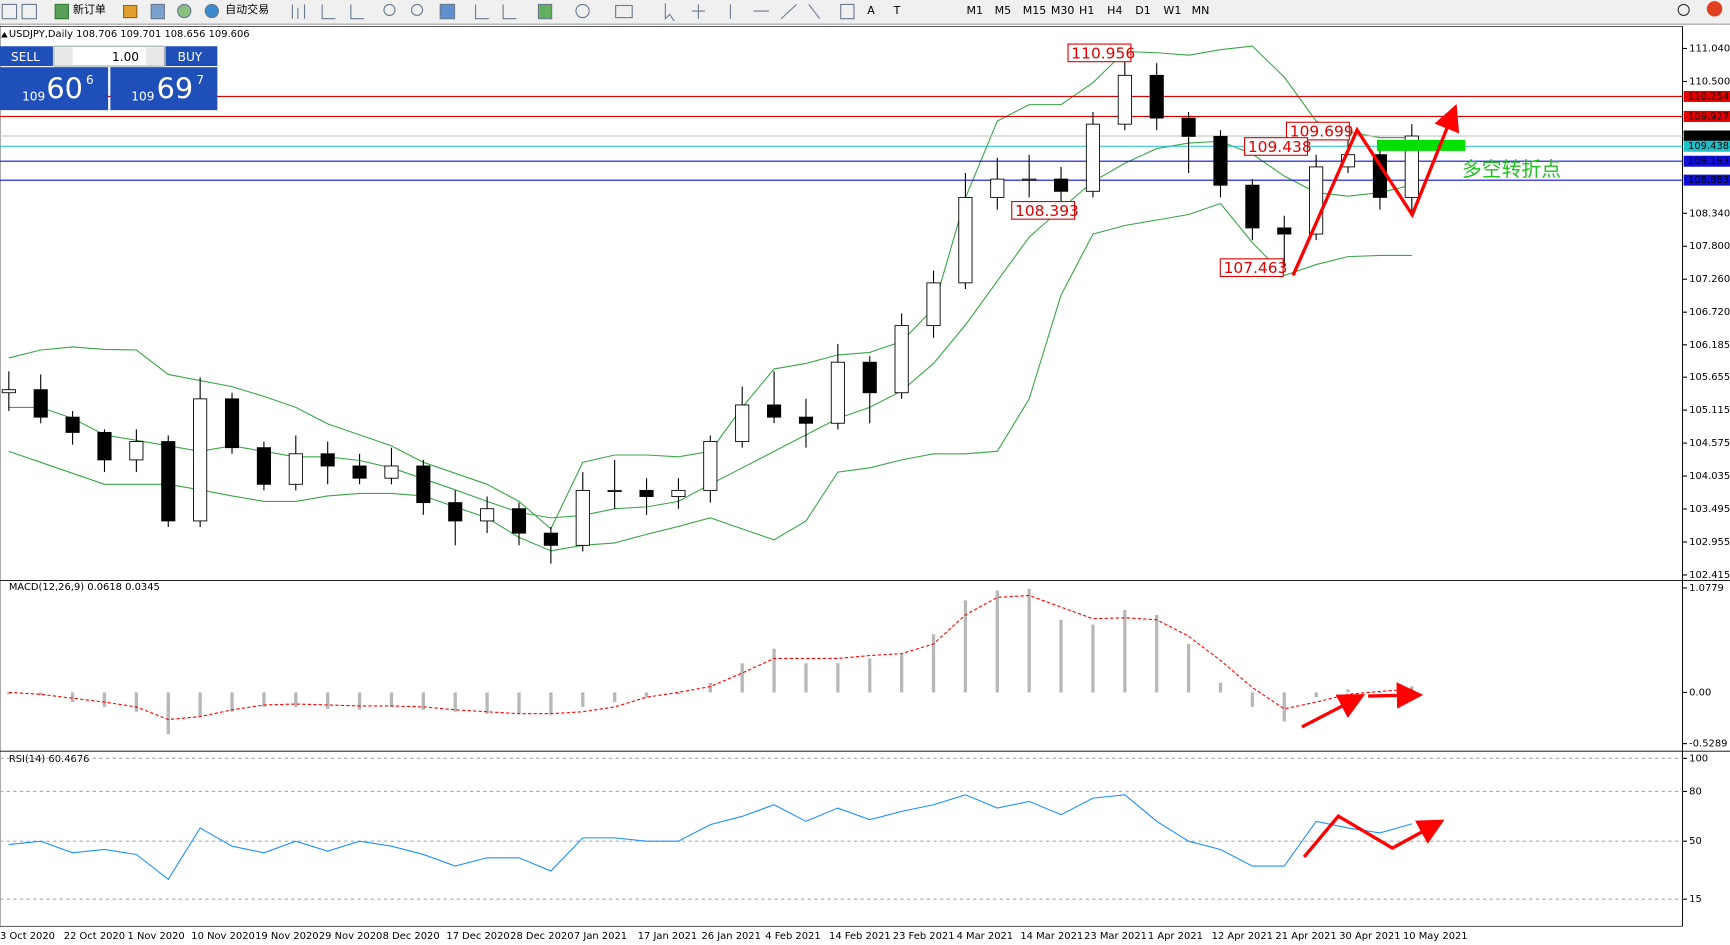 Image resolution: width=1730 pixels, height=945 pixels. I want to click on text-tool: A, so click(871, 10).